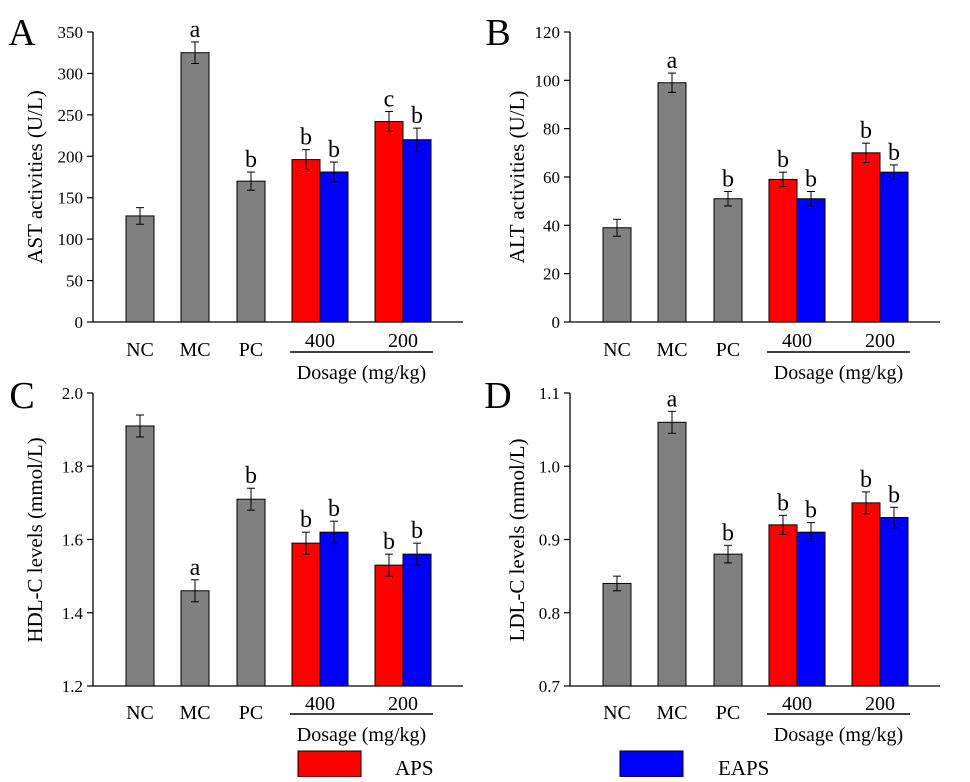 The image size is (970, 782). I want to click on y-tick-label: 0.8, so click(549, 613).